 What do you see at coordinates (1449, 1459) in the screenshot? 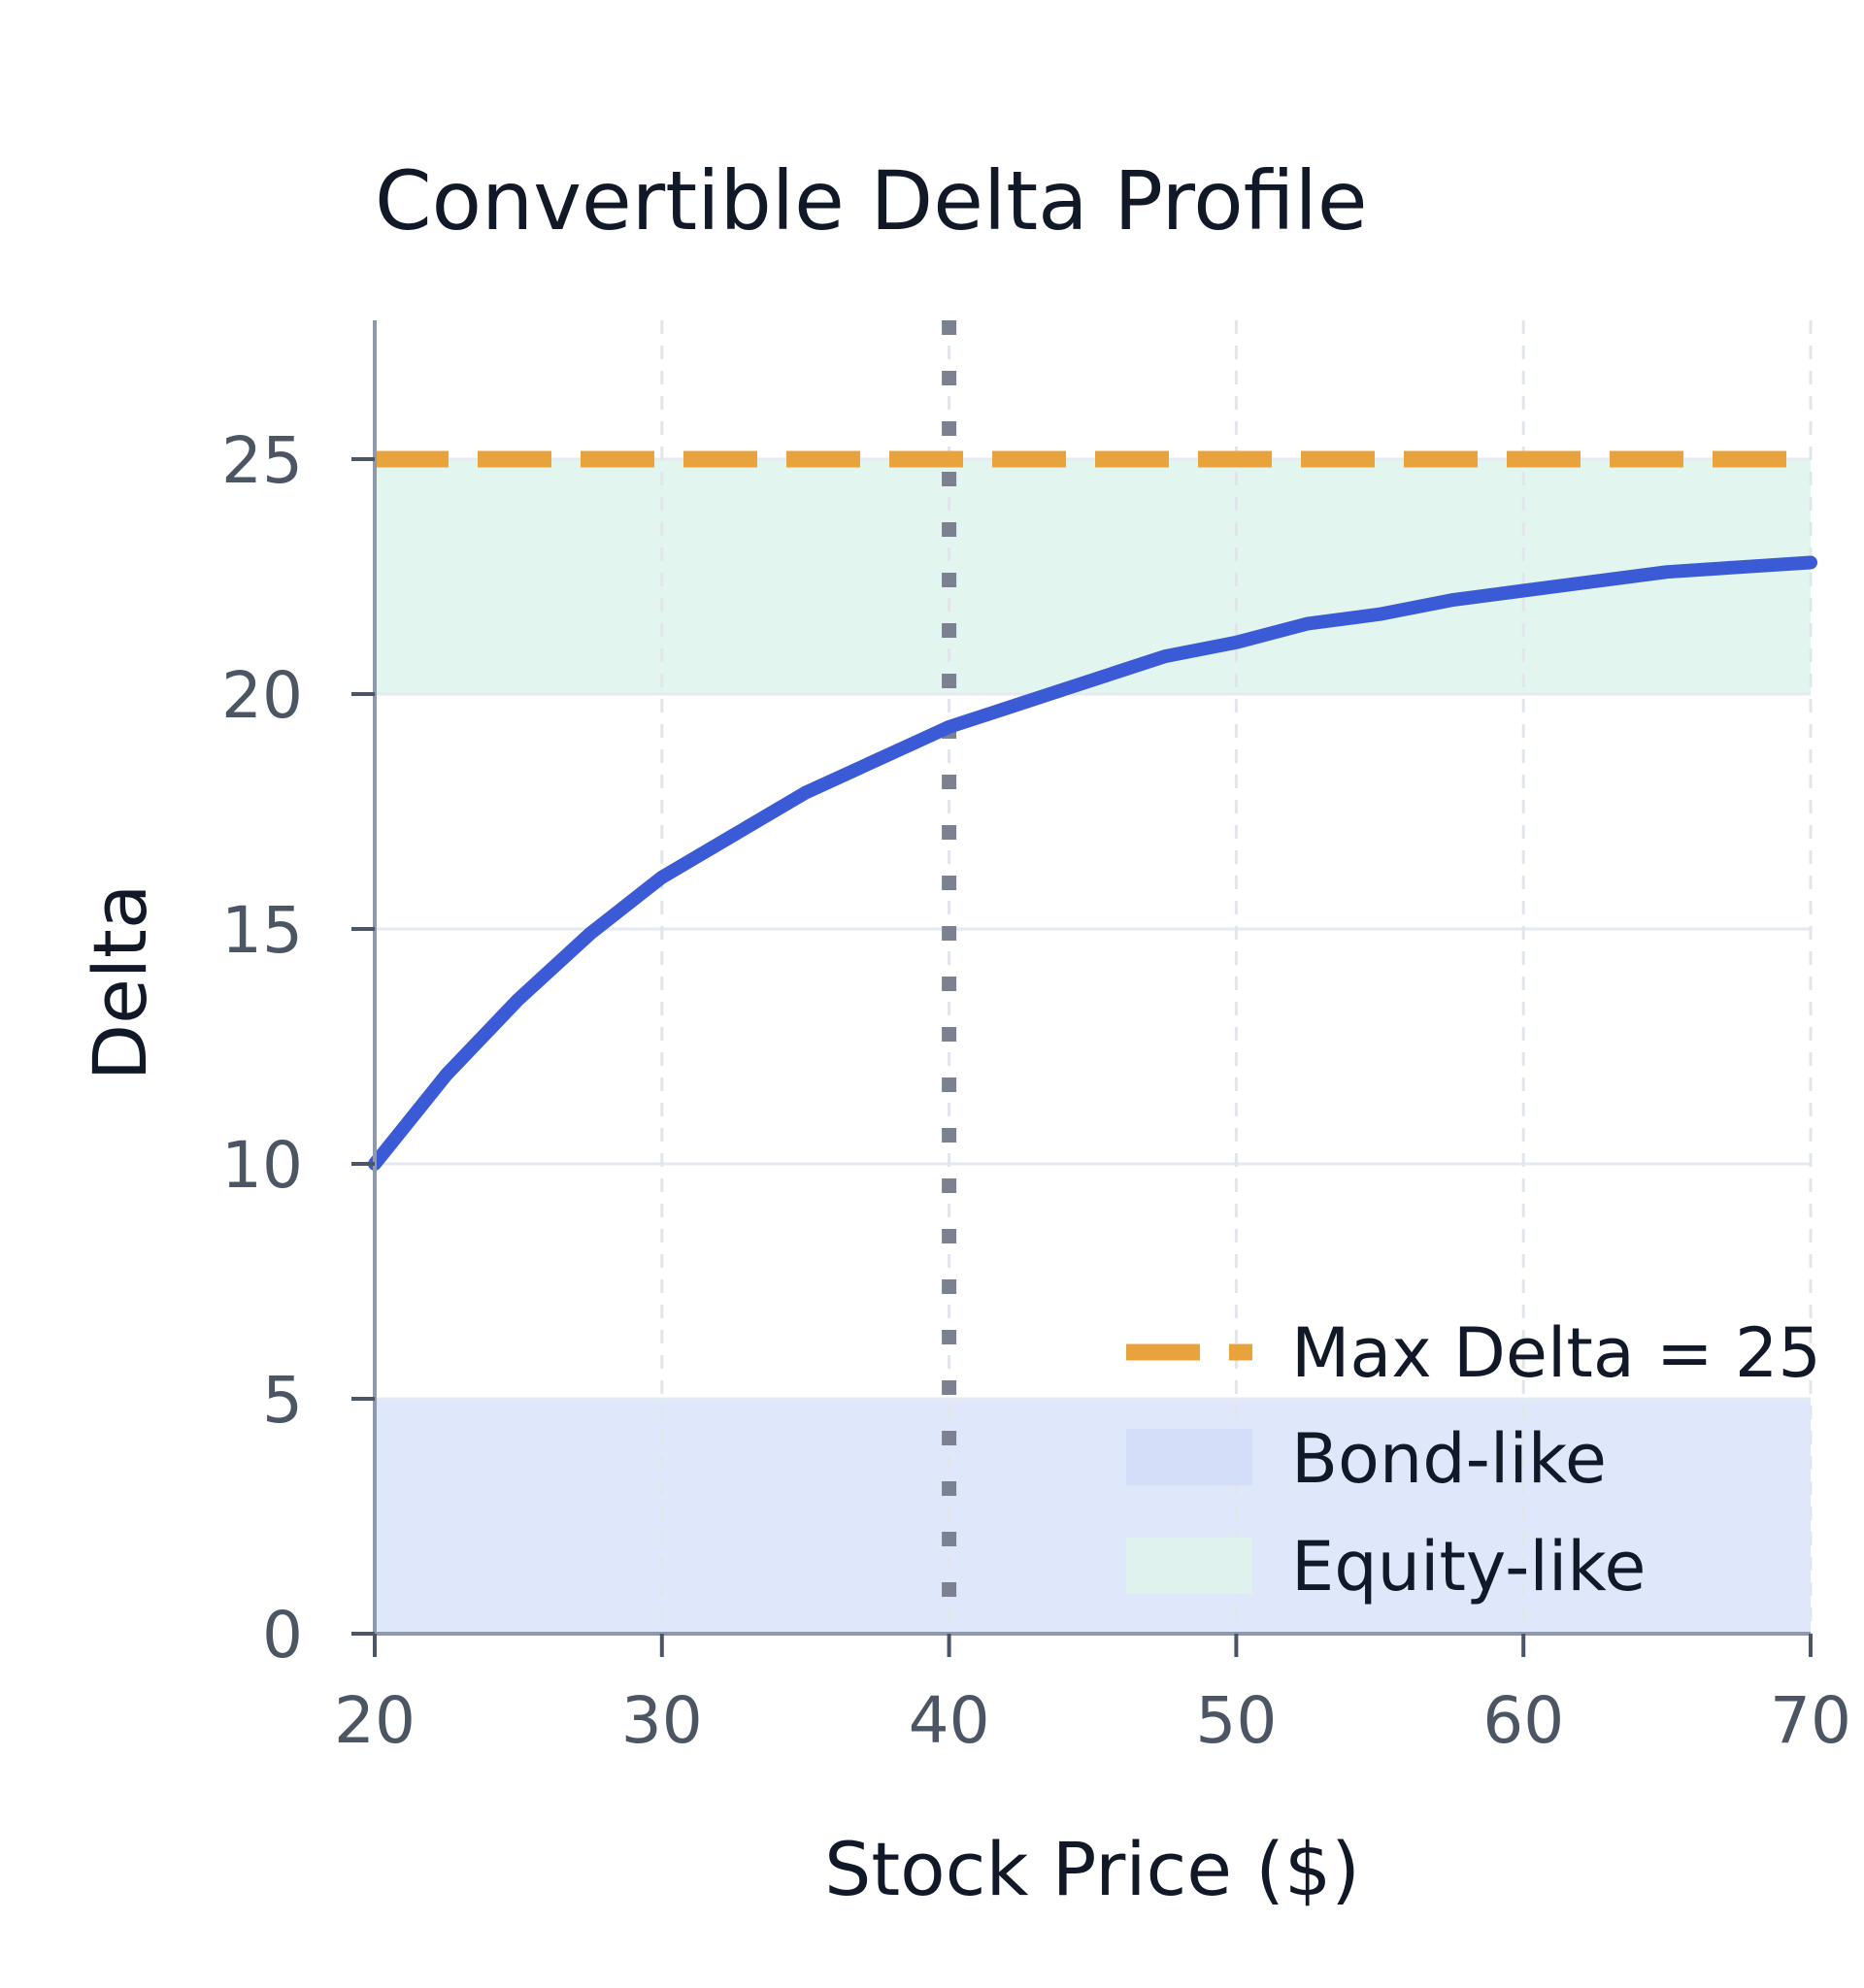
I see `legend-label-bond-like: Bond-like` at bounding box center [1449, 1459].